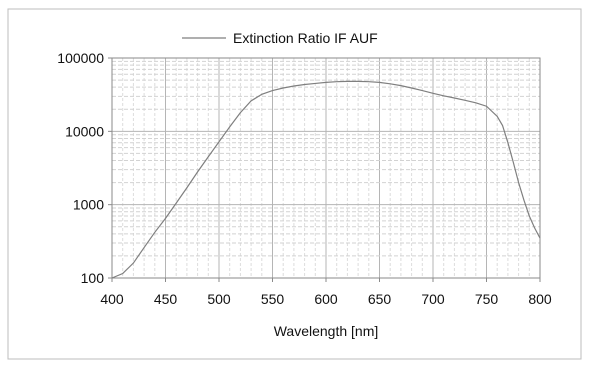 This screenshot has height=370, width=590. What do you see at coordinates (273, 299) in the screenshot?
I see `x-tick-label: 550` at bounding box center [273, 299].